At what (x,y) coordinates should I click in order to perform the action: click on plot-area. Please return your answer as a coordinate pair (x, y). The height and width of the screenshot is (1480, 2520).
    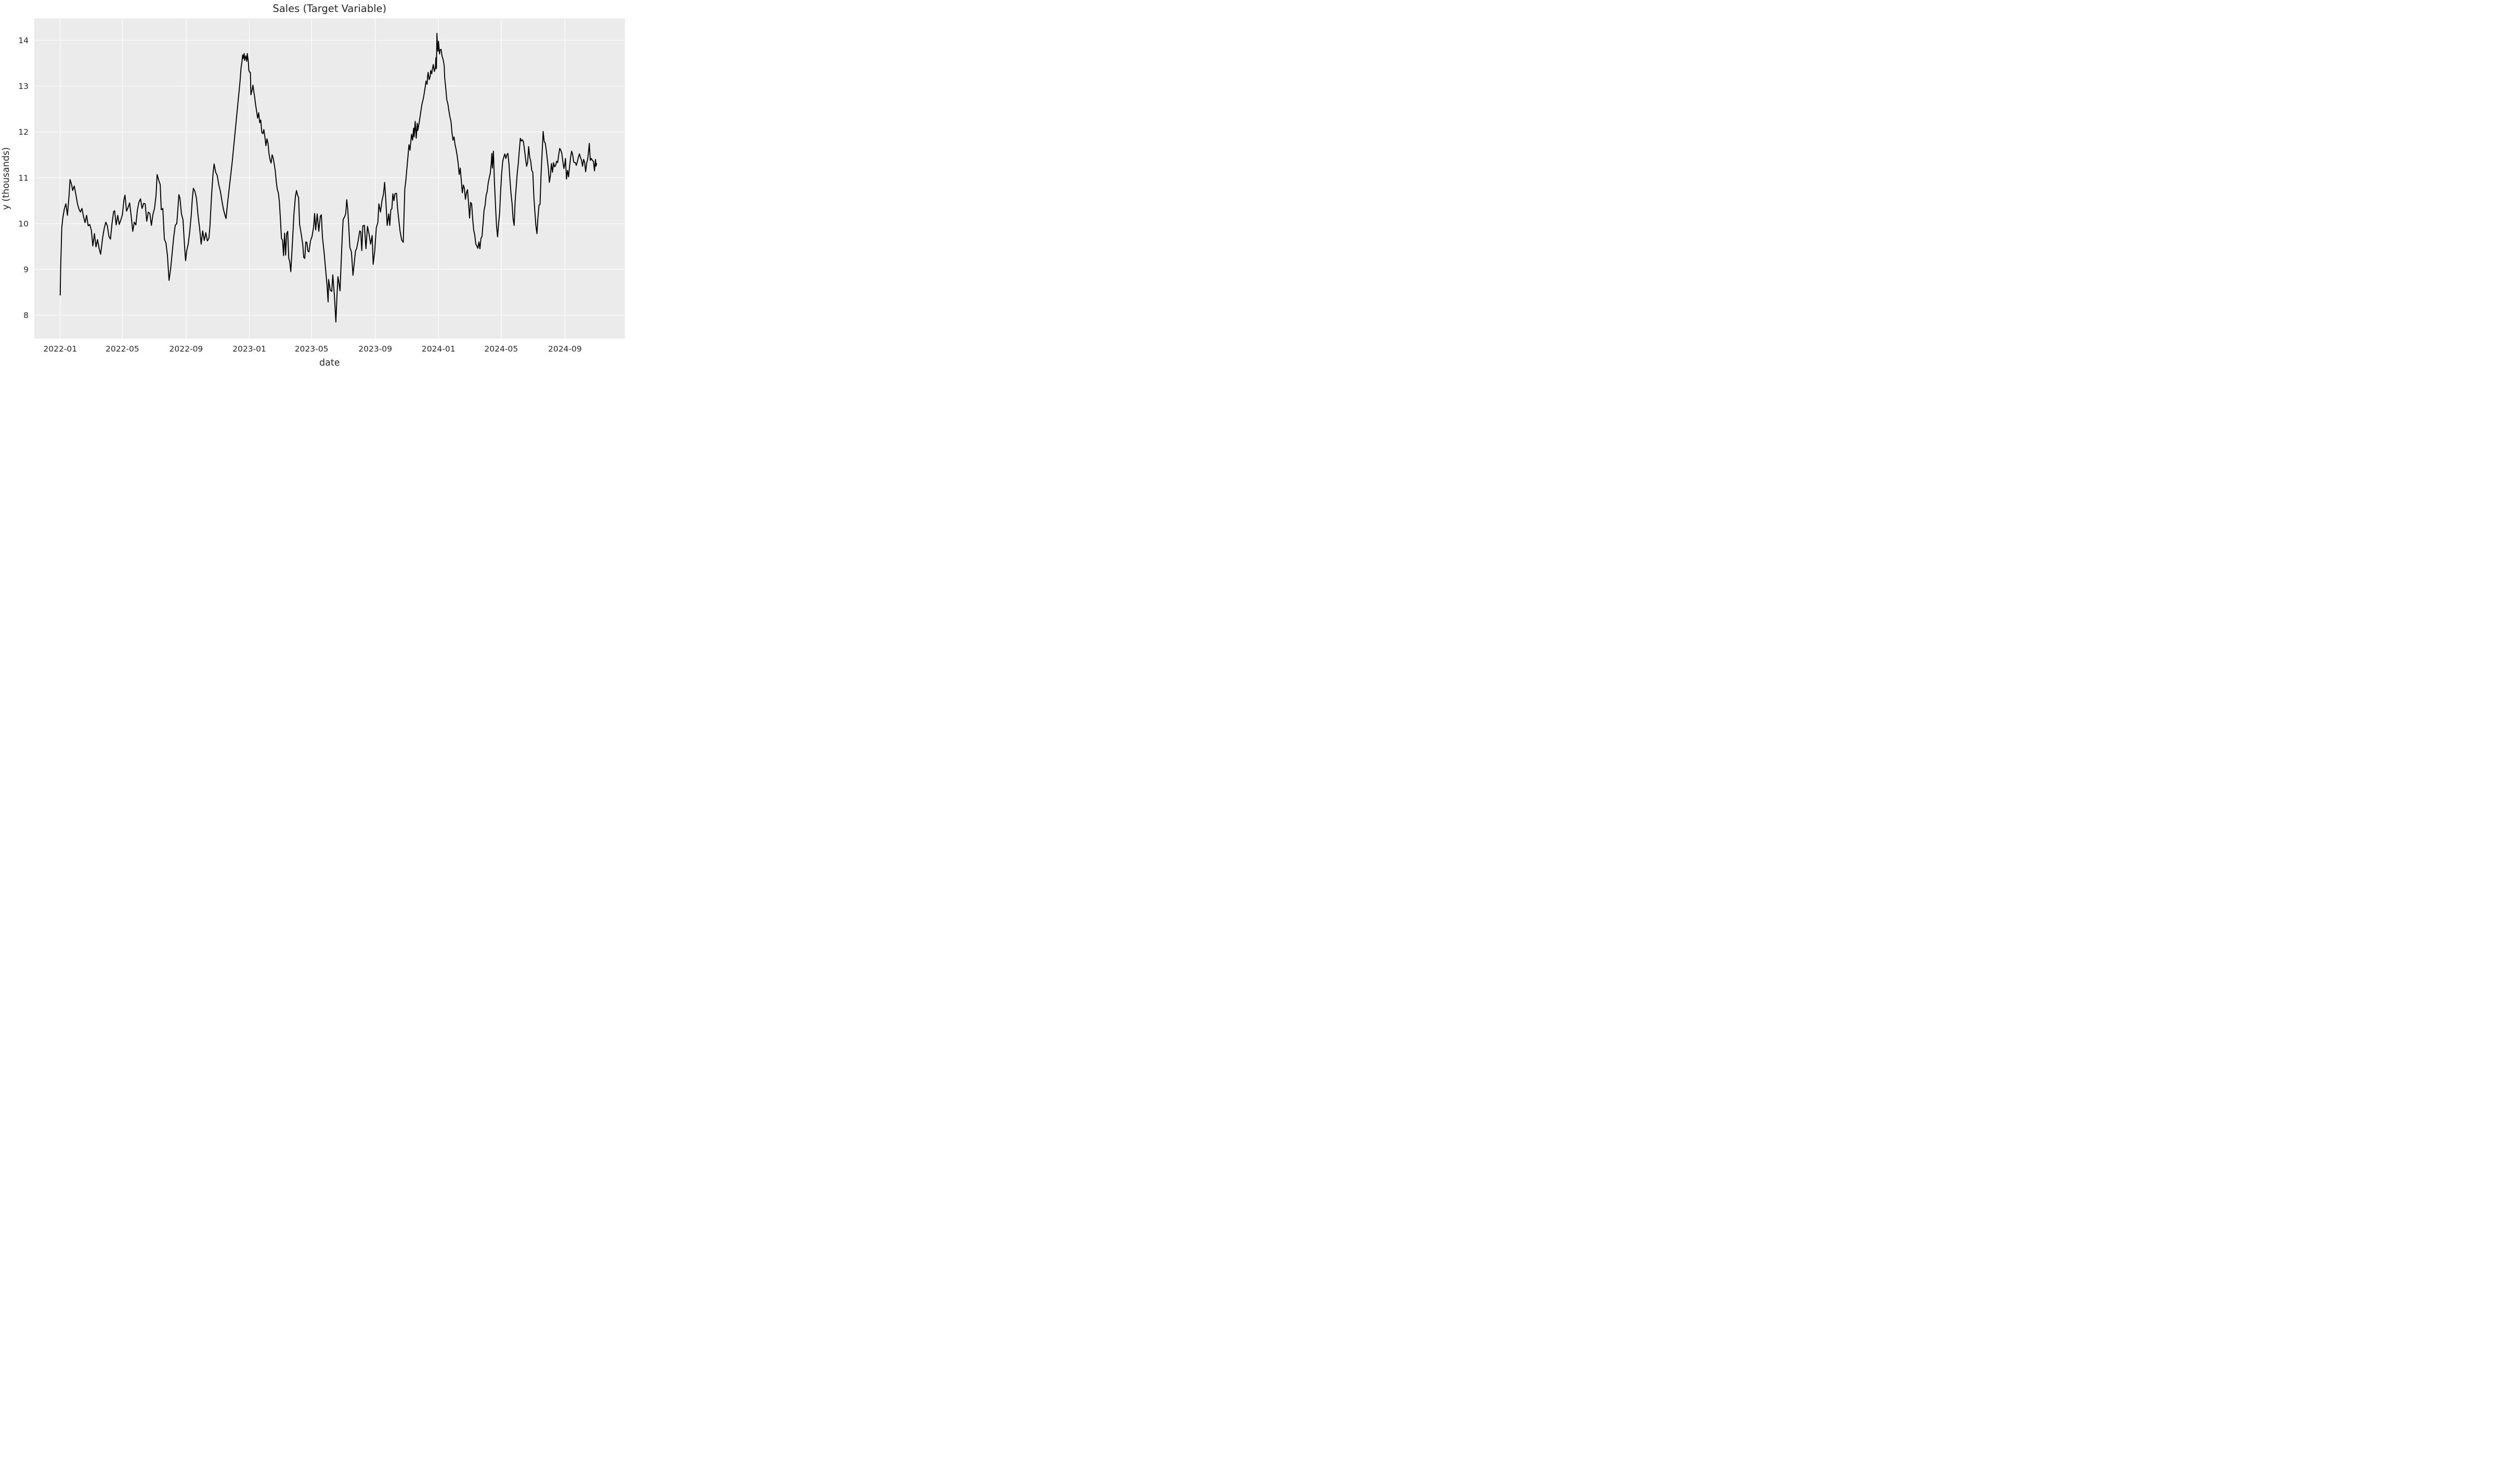
    Looking at the image, I should click on (329, 178).